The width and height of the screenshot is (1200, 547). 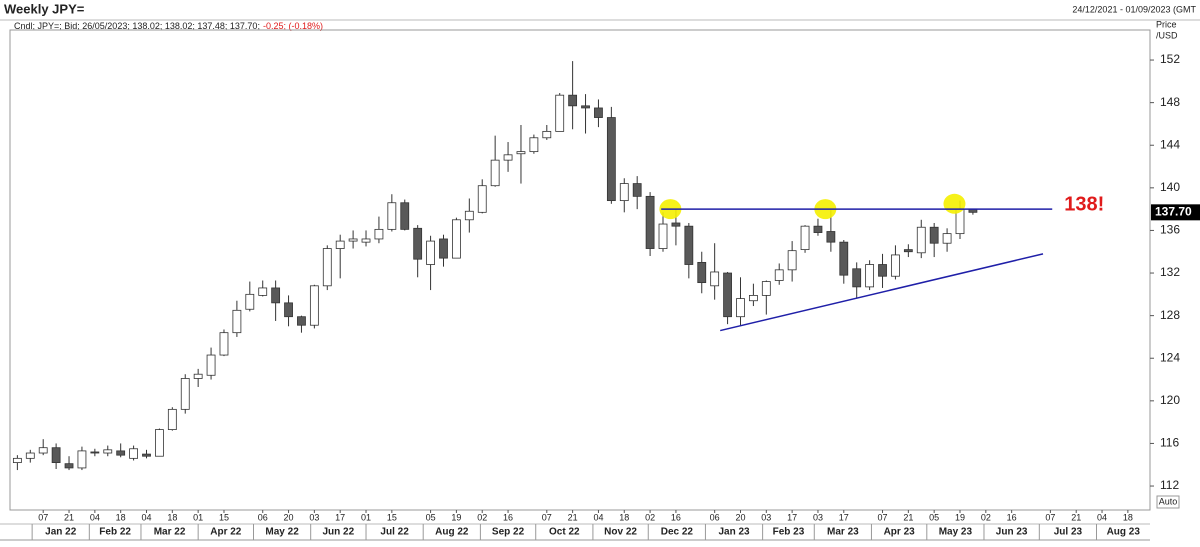 I want to click on x-tick-label: 19, so click(x=456, y=517).